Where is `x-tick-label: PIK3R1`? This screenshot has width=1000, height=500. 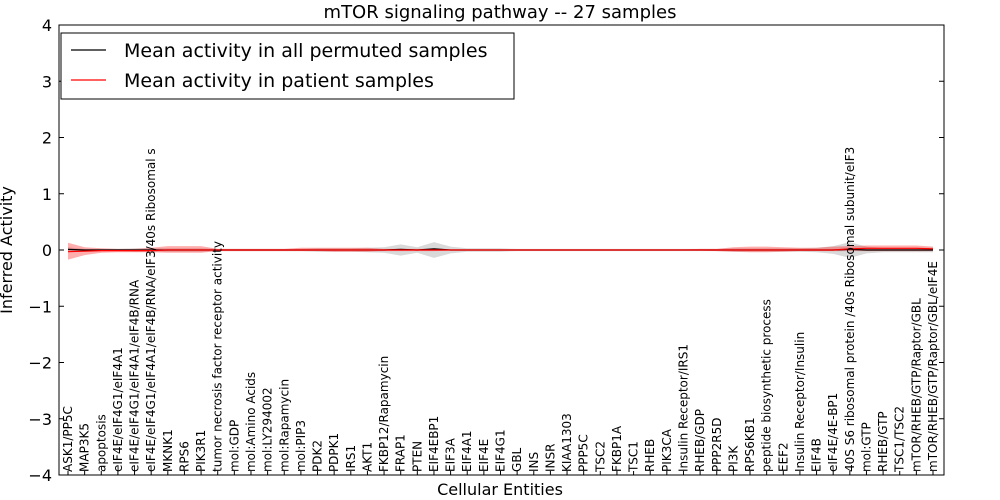 x-tick-label: PIK3R1 is located at coordinates (201, 451).